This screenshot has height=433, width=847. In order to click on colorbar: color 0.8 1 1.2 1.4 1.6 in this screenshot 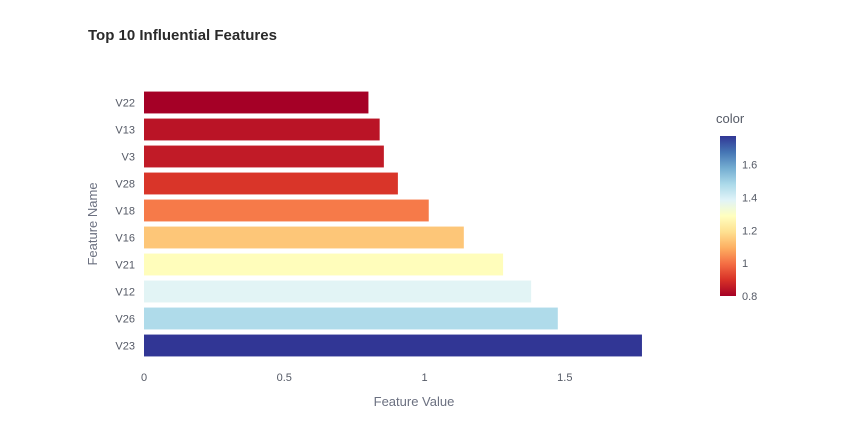, I will do `click(736, 207)`.